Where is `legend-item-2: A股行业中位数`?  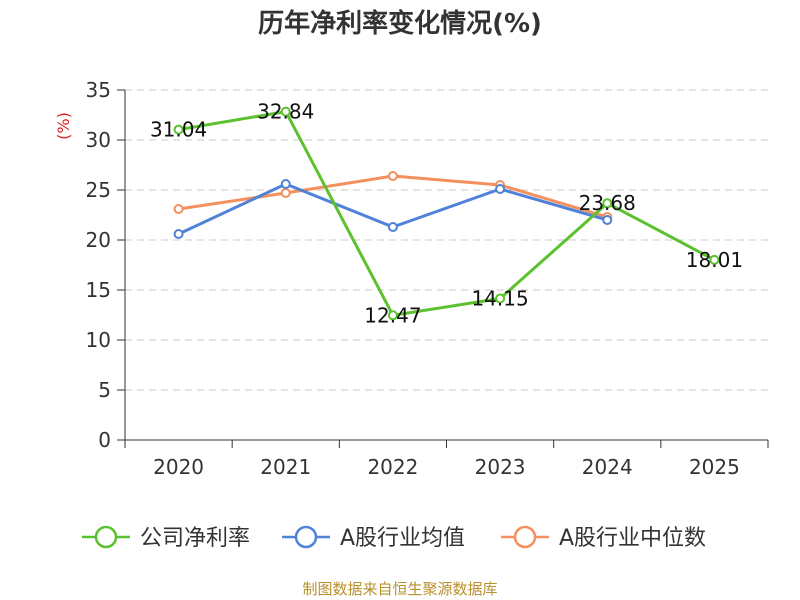
legend-item-2: A股行业中位数 is located at coordinates (603, 538).